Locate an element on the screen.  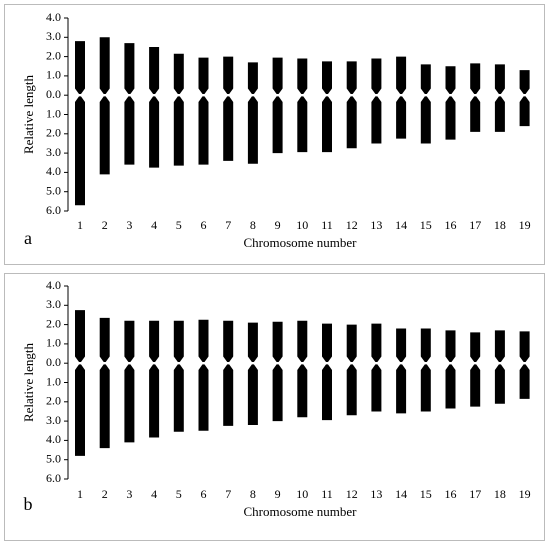
panel-label: b is located at coordinates (28, 504).